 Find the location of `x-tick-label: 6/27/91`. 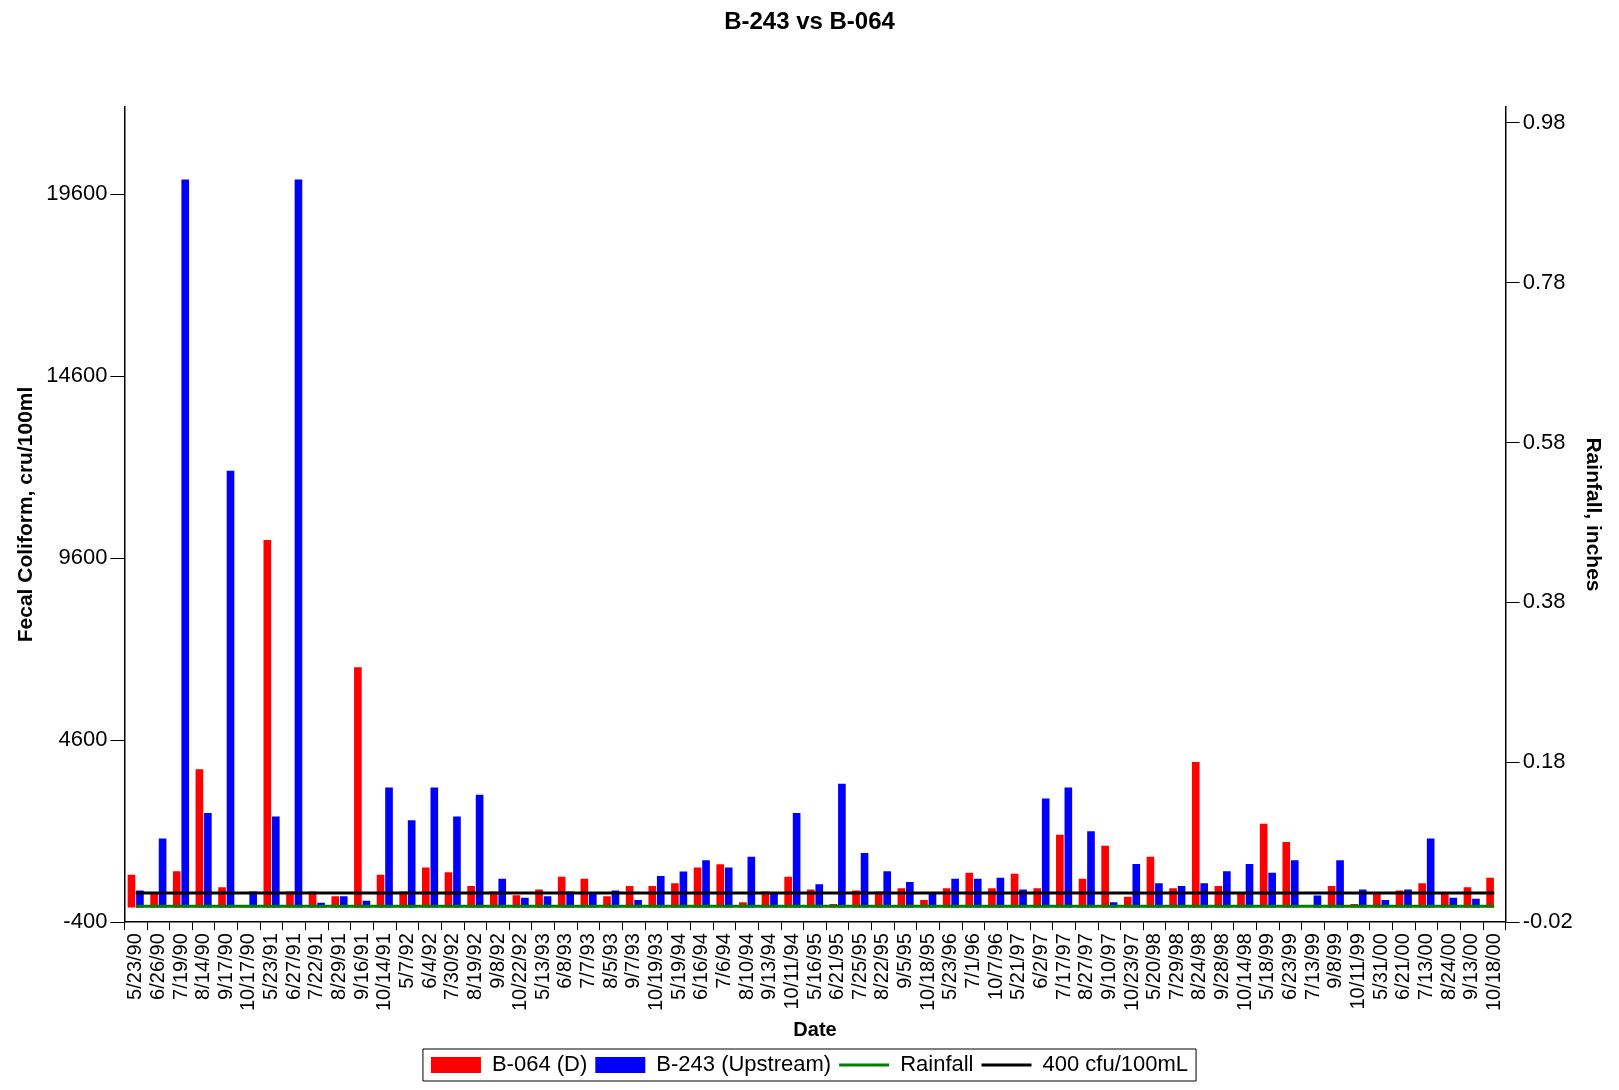

x-tick-label: 6/27/91 is located at coordinates (292, 966).